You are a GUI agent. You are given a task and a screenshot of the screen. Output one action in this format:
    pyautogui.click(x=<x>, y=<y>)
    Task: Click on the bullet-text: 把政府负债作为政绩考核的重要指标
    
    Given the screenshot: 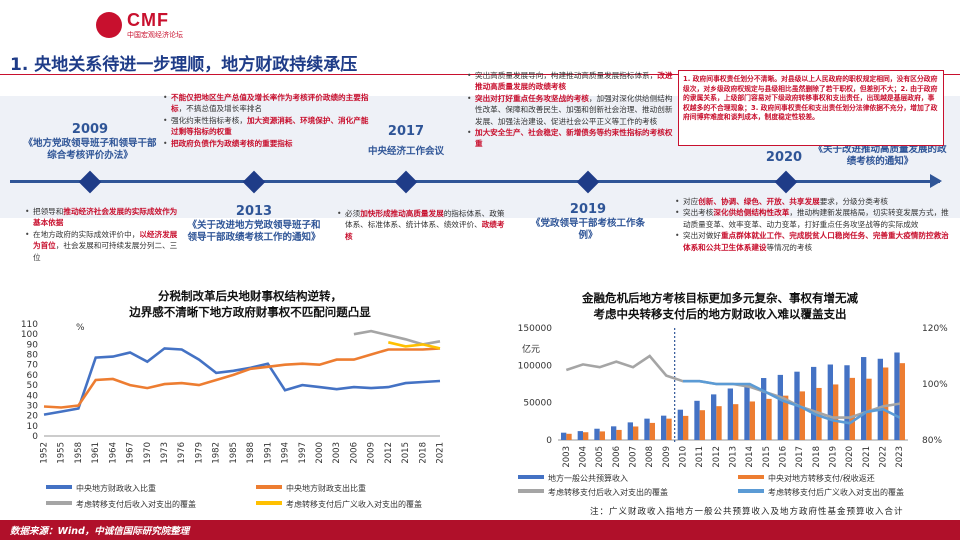 What is the action you would take?
    pyautogui.click(x=232, y=143)
    